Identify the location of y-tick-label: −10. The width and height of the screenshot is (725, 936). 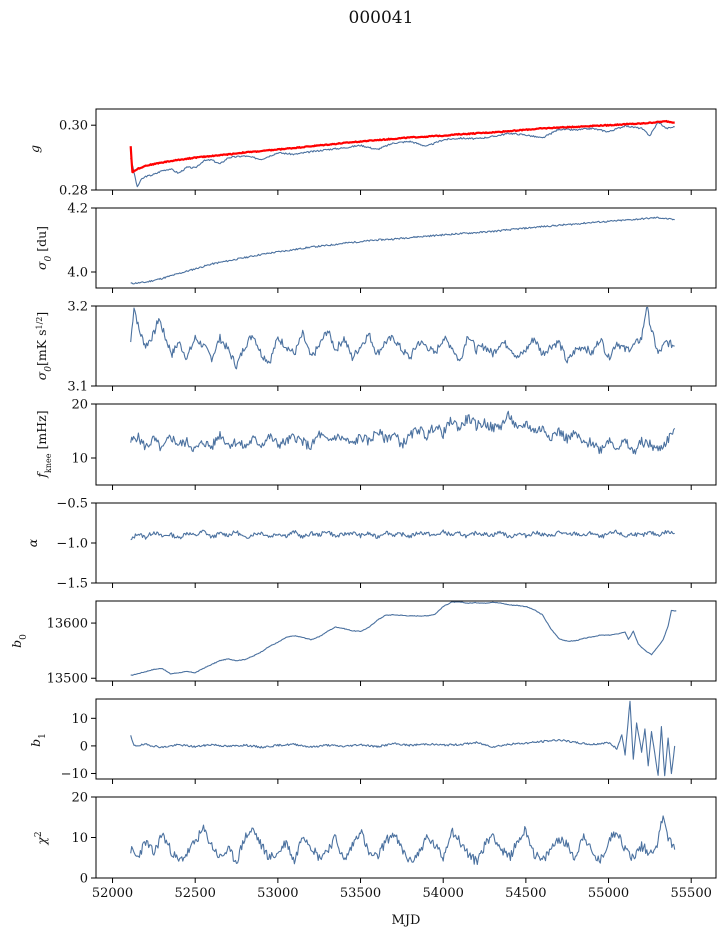
(74, 774).